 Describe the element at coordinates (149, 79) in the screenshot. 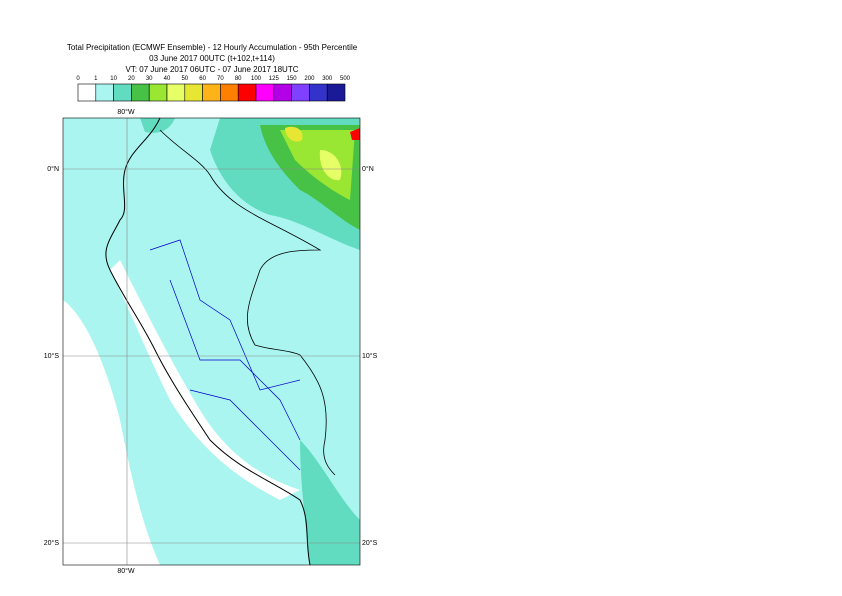

I see `colorbar-label: 30` at that location.